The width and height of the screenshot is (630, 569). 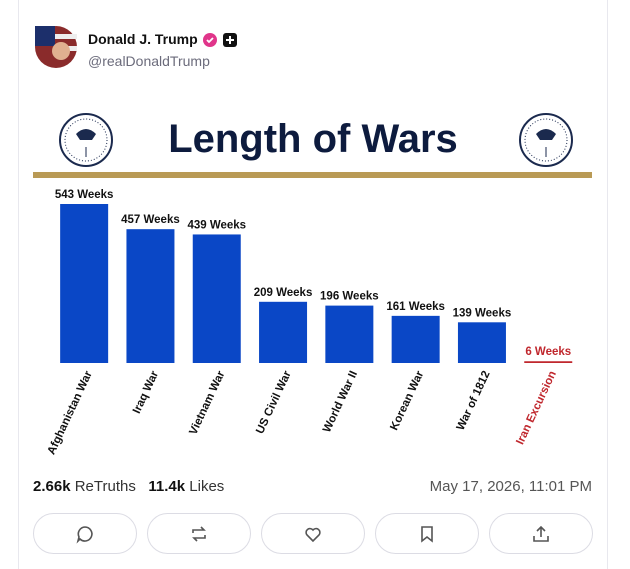 I want to click on avatar, so click(x=56, y=47).